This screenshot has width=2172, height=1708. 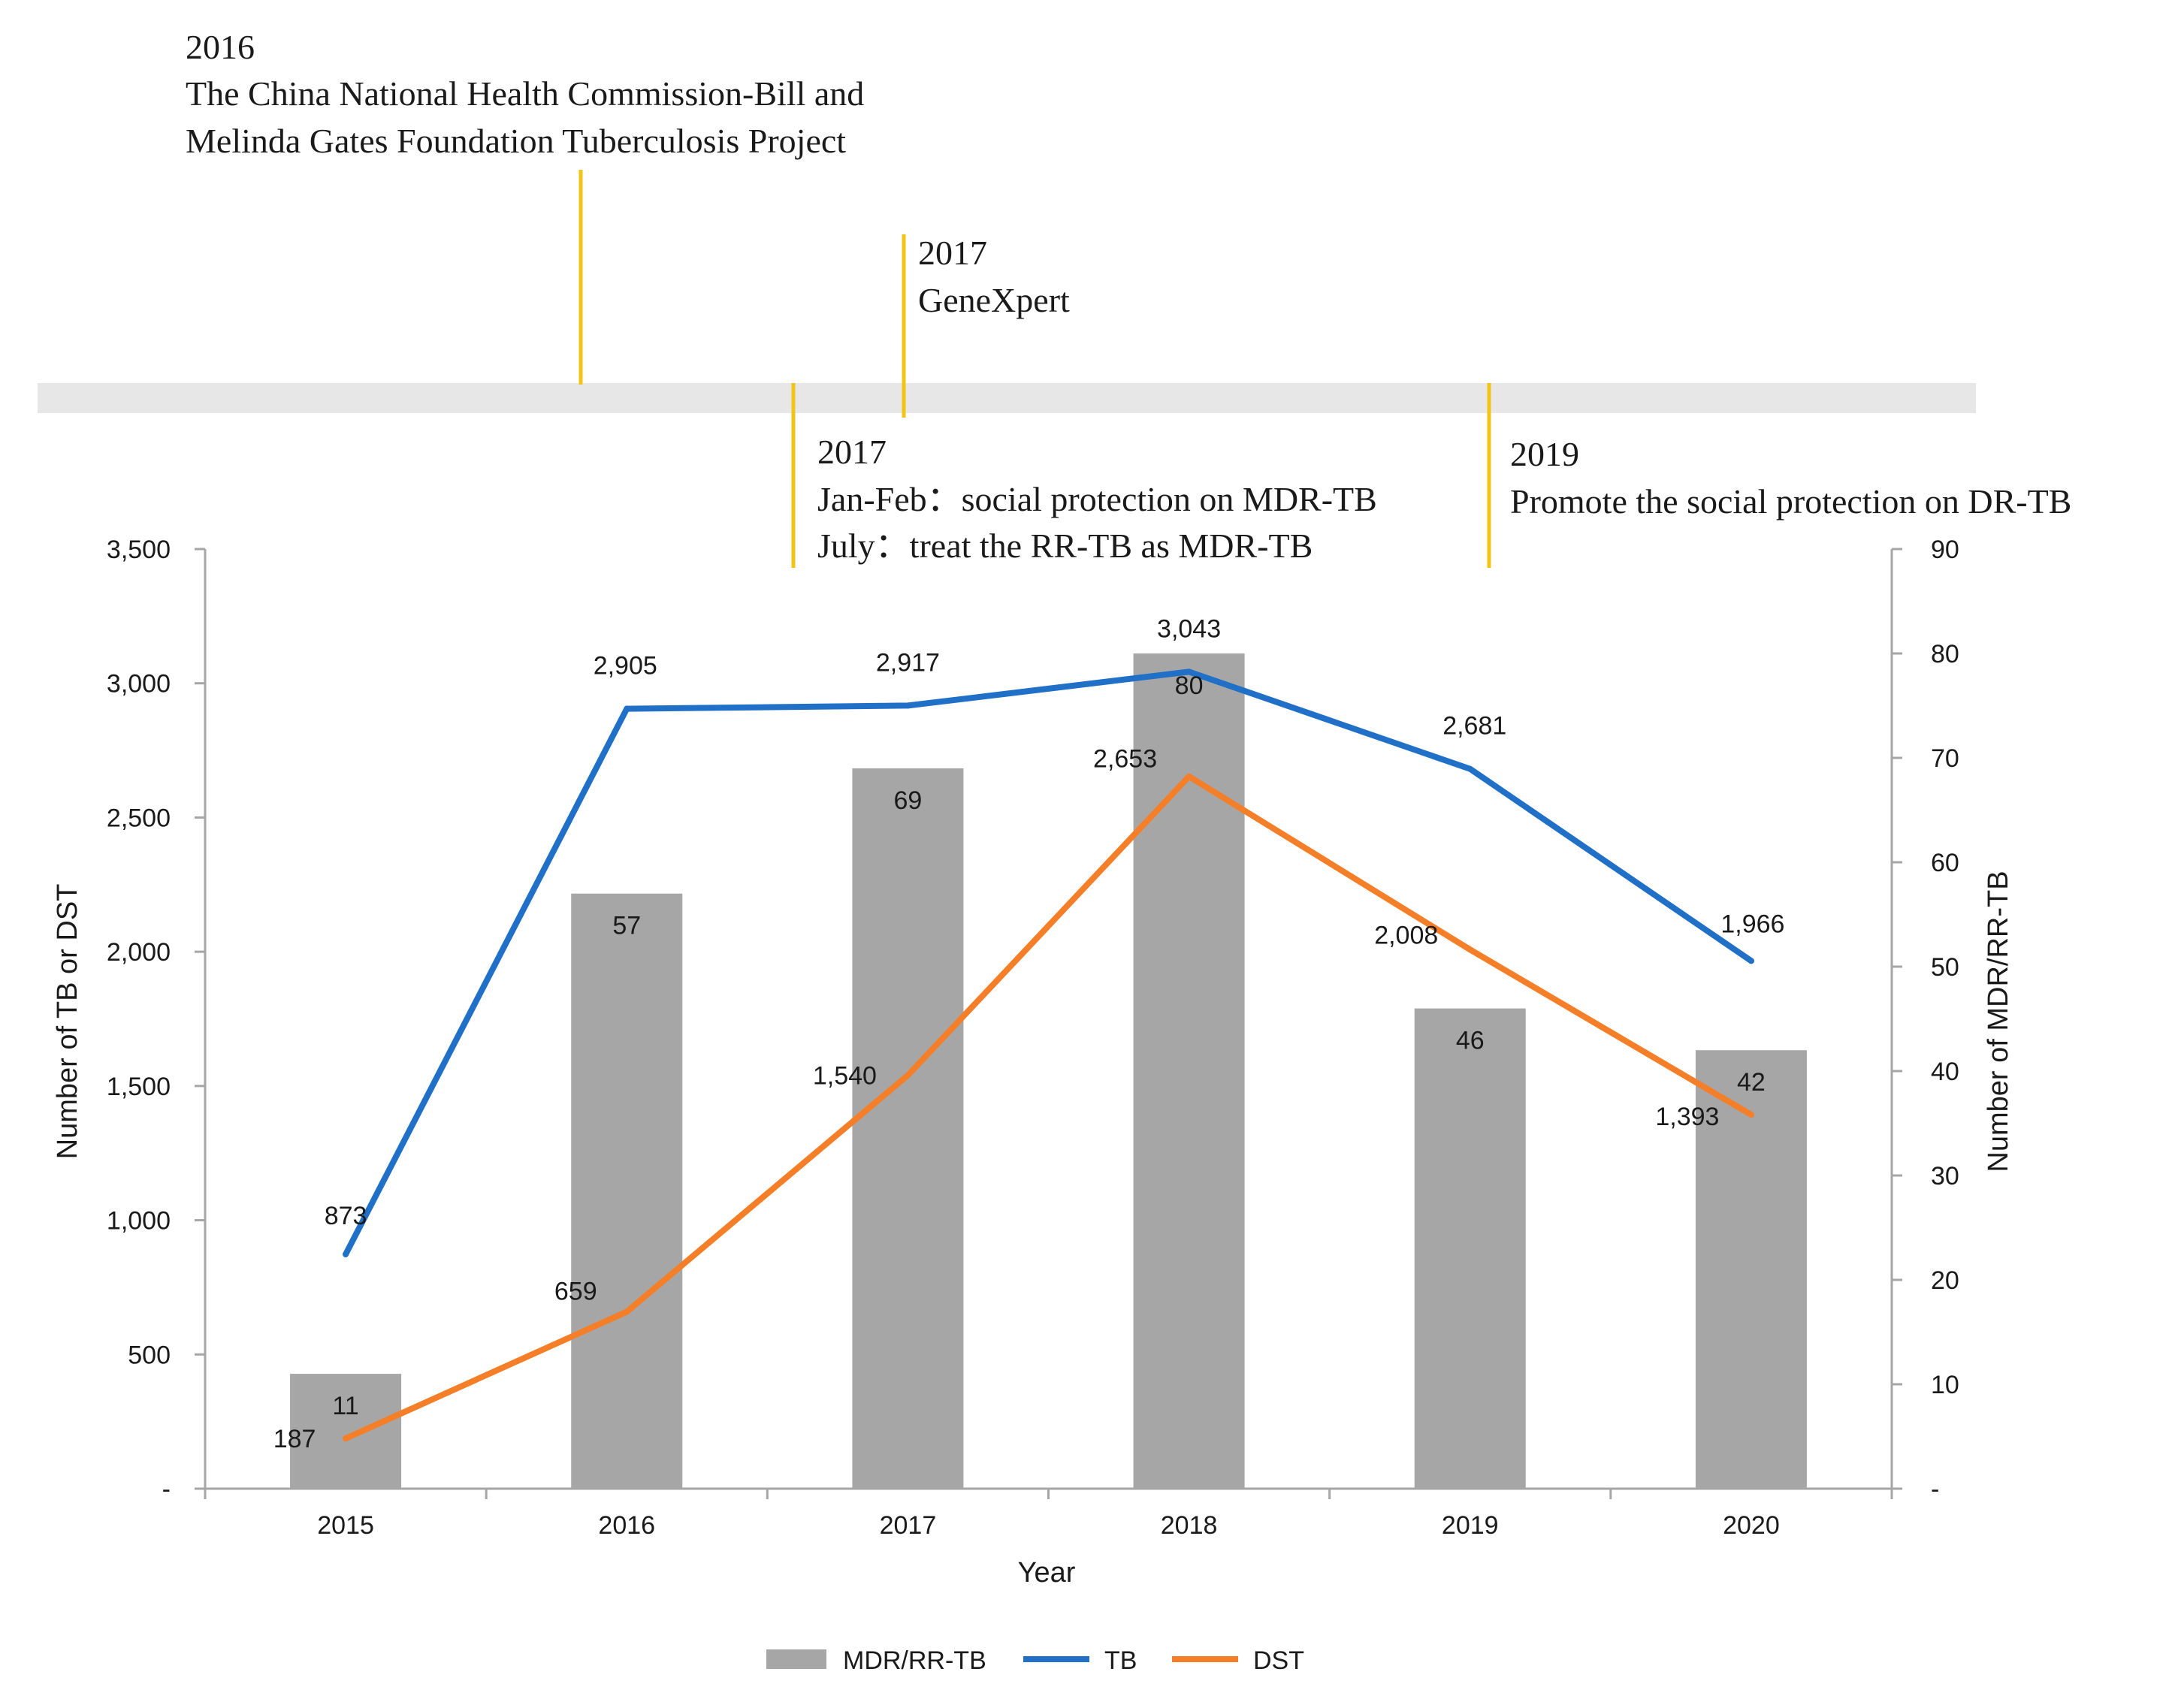 I want to click on tb-point-2015, so click(x=346, y=1254).